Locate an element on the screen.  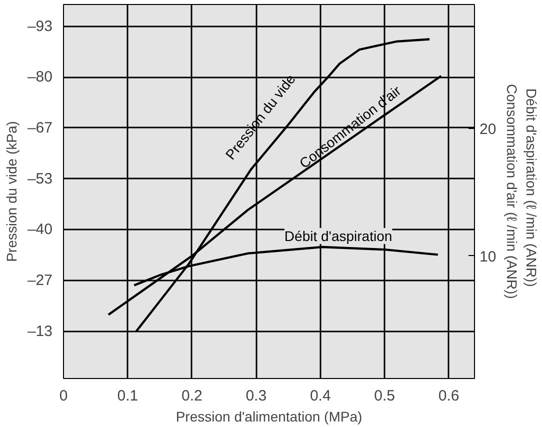
y-tick-label: –80 is located at coordinates (40, 77).